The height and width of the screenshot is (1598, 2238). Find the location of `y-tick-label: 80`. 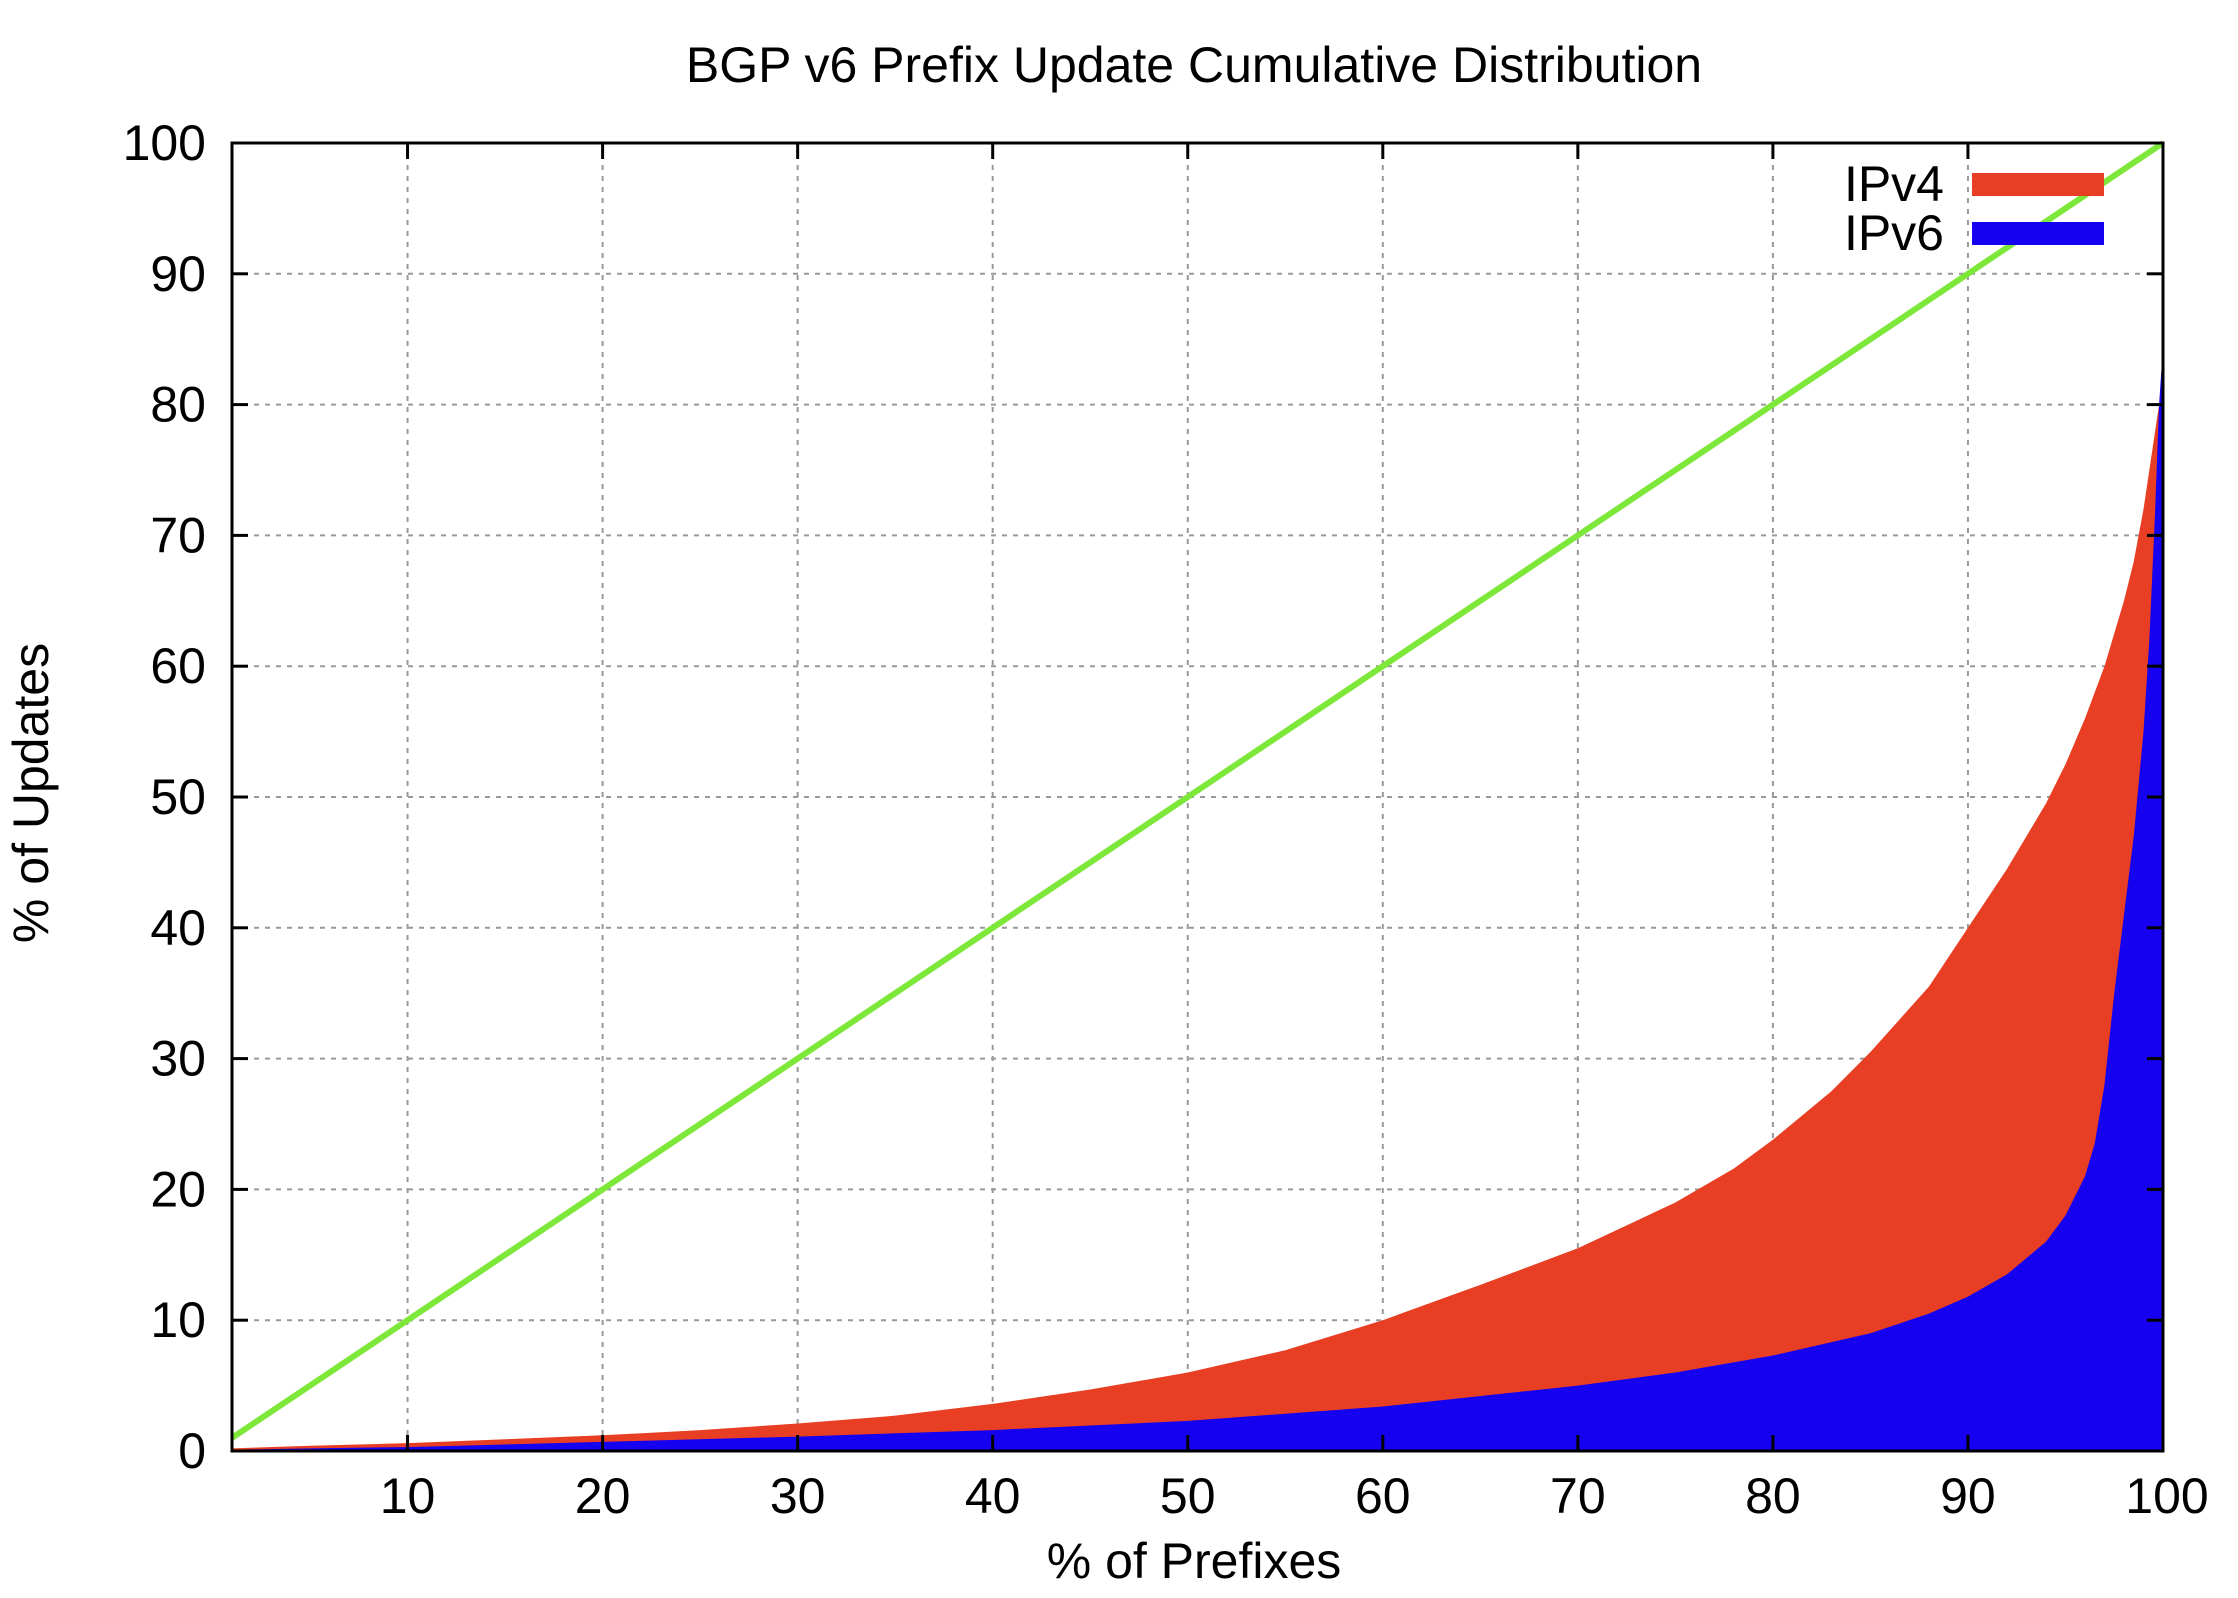

y-tick-label: 80 is located at coordinates (178, 405).